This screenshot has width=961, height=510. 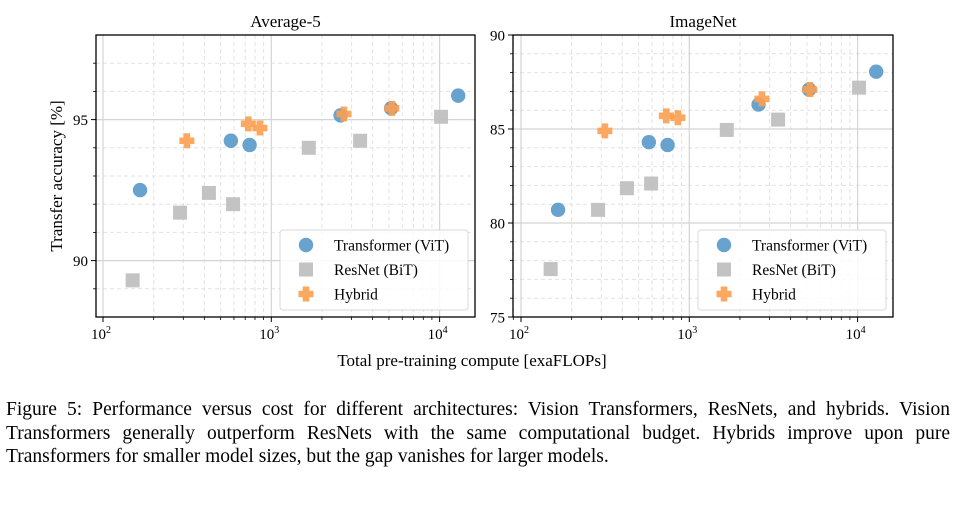 What do you see at coordinates (497, 225) in the screenshot?
I see `y-tick-label: 80` at bounding box center [497, 225].